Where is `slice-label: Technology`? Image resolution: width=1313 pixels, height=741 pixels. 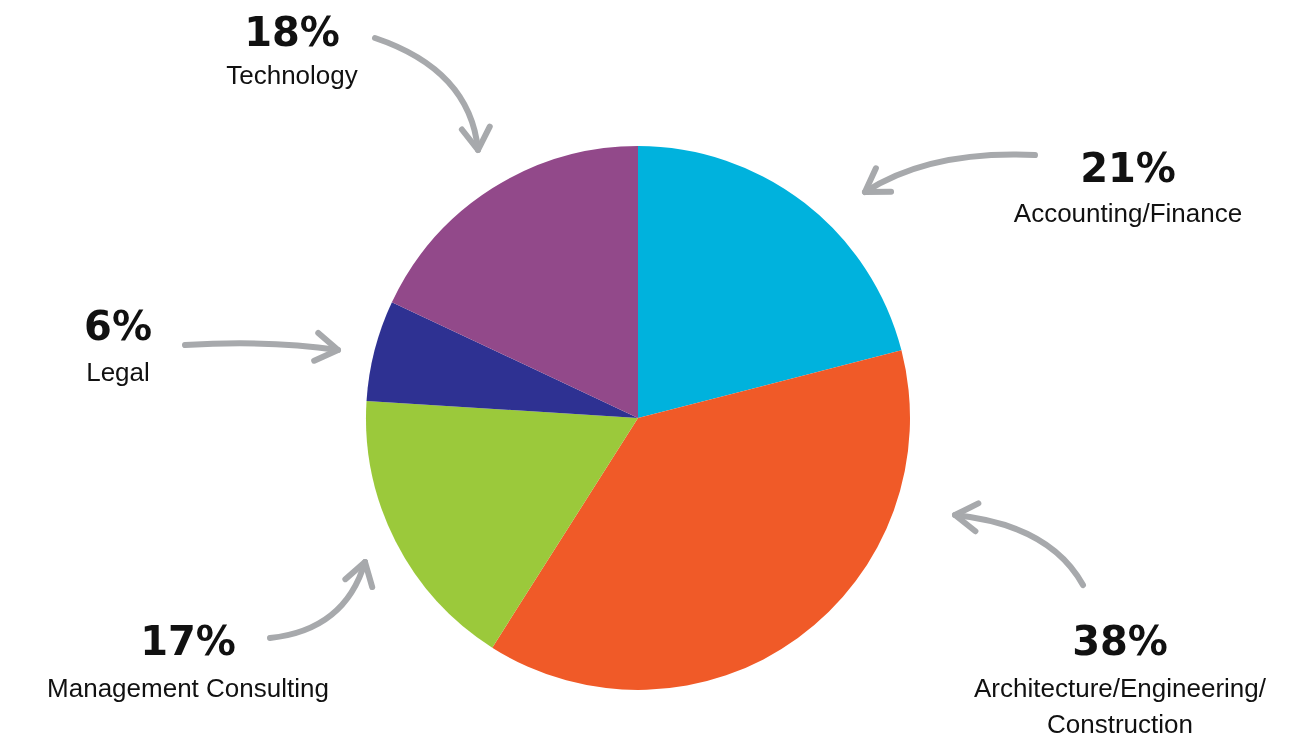 slice-label: Technology is located at coordinates (292, 75).